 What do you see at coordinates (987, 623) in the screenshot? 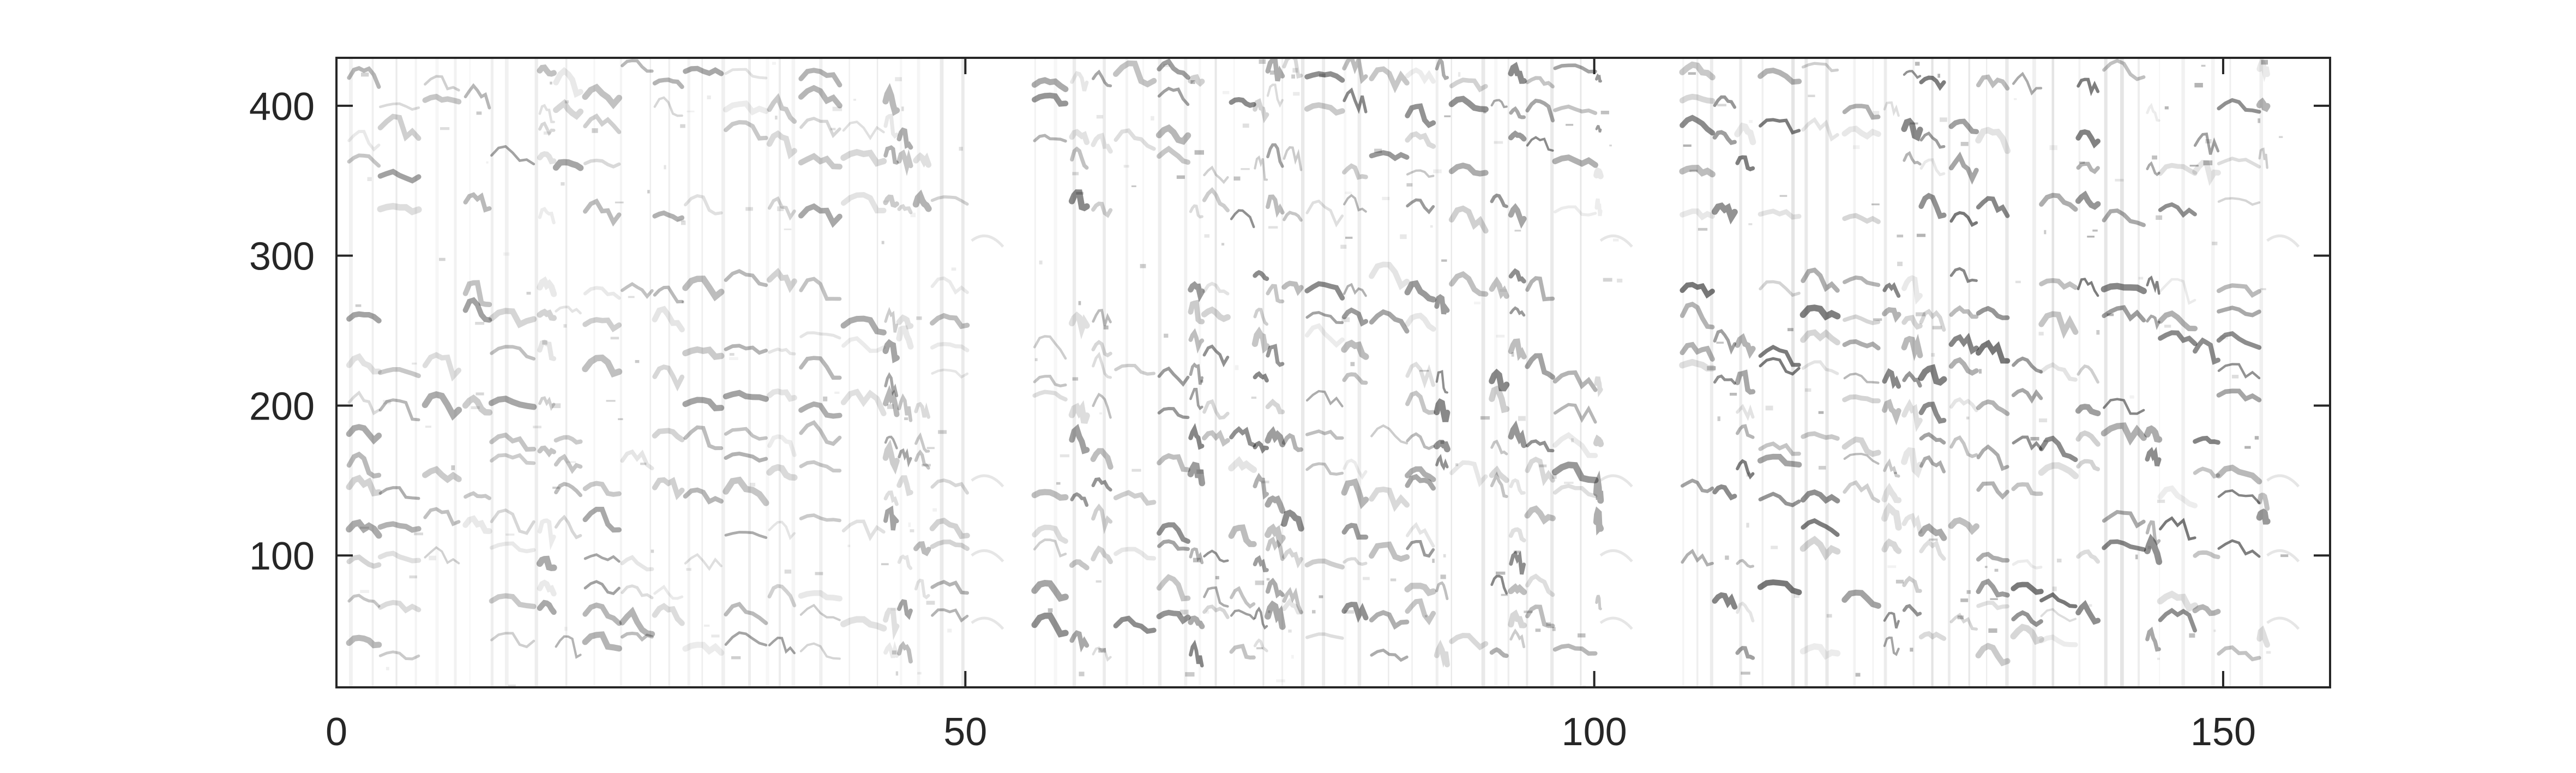
I see `gap-wisp` at bounding box center [987, 623].